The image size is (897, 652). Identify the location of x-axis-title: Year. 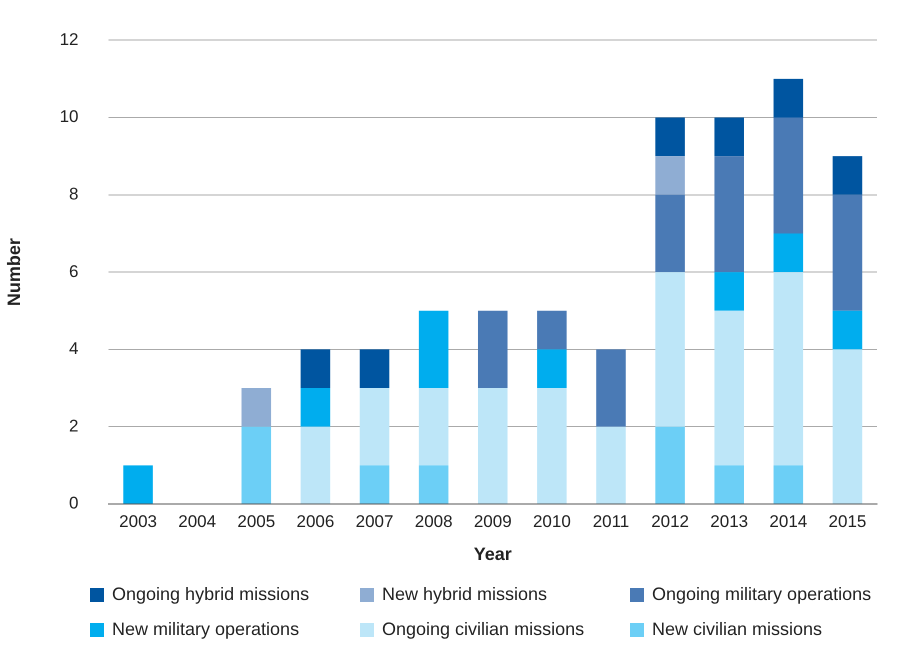
(493, 554).